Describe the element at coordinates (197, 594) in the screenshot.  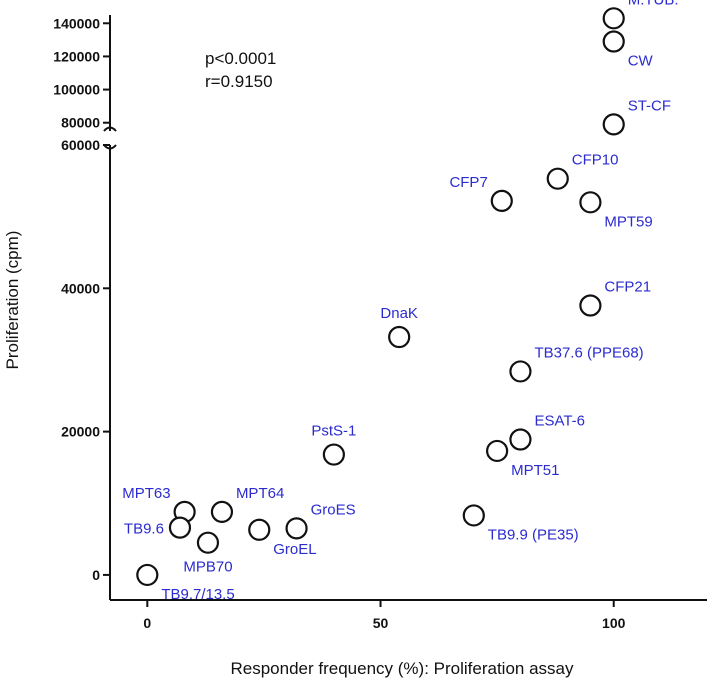
I see `data-point-label: TB9.7/13.5` at that location.